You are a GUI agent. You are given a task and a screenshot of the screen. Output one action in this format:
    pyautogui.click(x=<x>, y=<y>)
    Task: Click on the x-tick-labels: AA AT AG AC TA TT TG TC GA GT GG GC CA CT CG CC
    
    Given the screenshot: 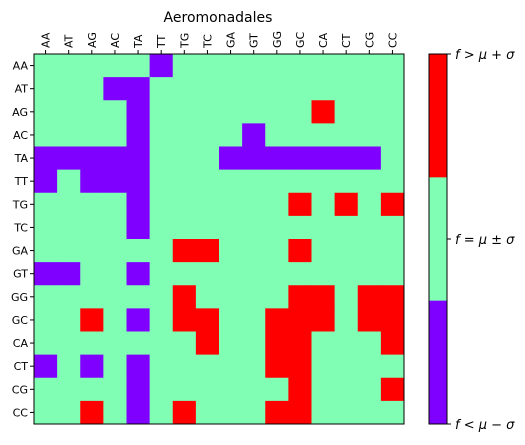 What is the action you would take?
    pyautogui.click(x=219, y=42)
    